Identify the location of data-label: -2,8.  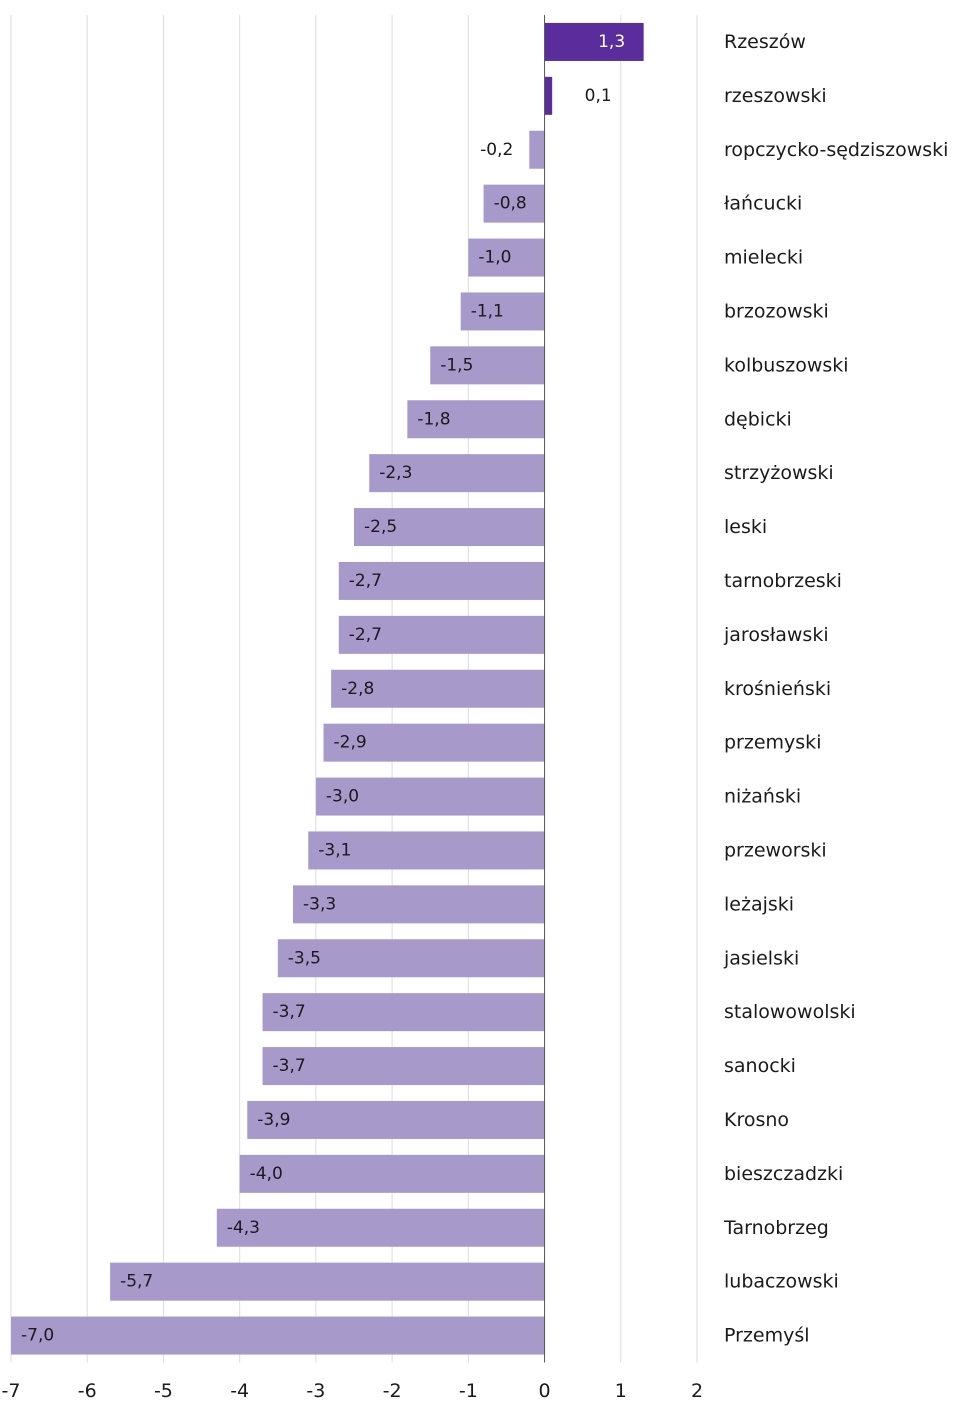
(357, 689).